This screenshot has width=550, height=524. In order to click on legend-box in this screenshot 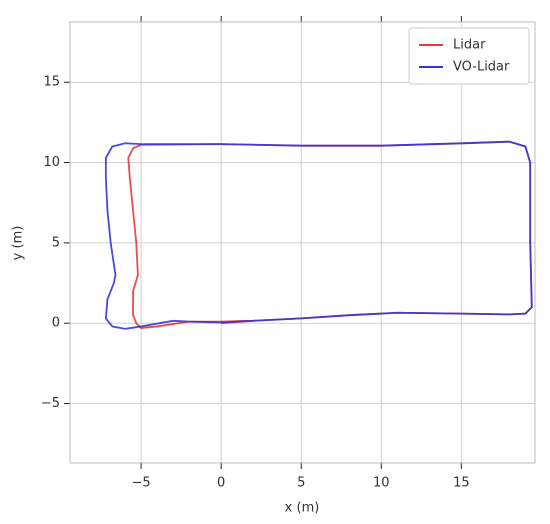, I will do `click(469, 56)`.